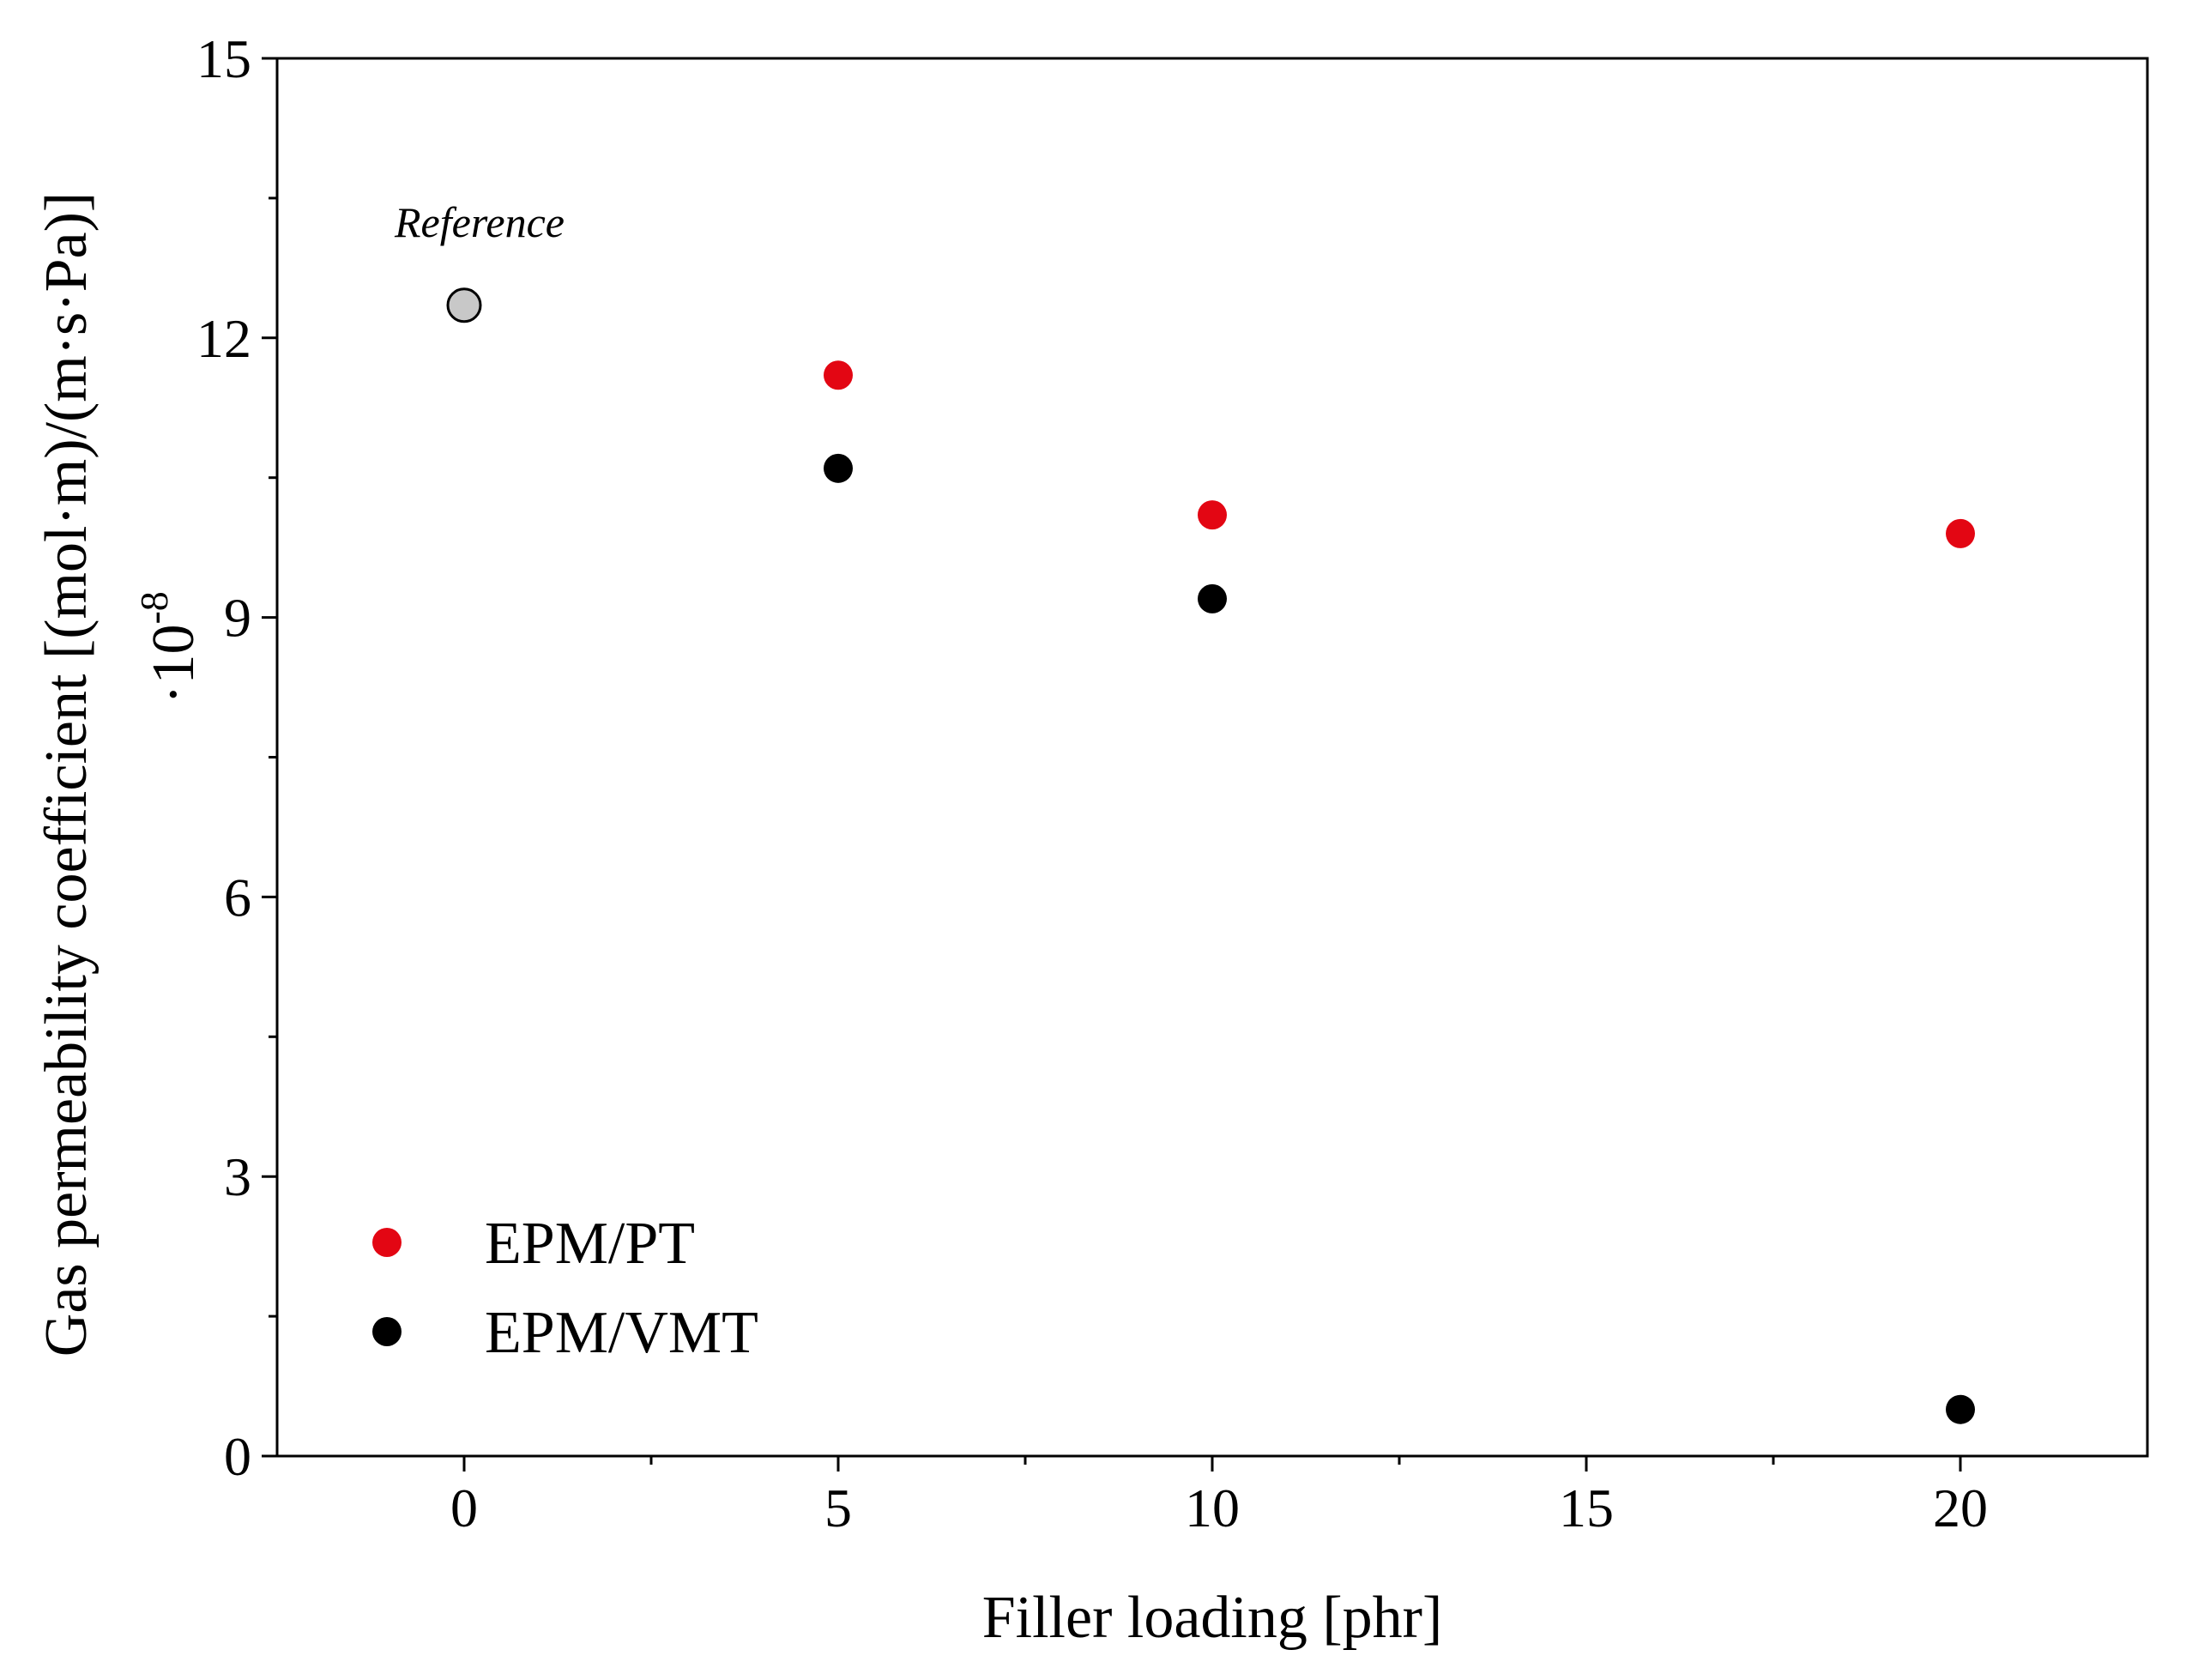  Describe the element at coordinates (387, 1242) in the screenshot. I see `legend-marker-epm-pt` at that location.